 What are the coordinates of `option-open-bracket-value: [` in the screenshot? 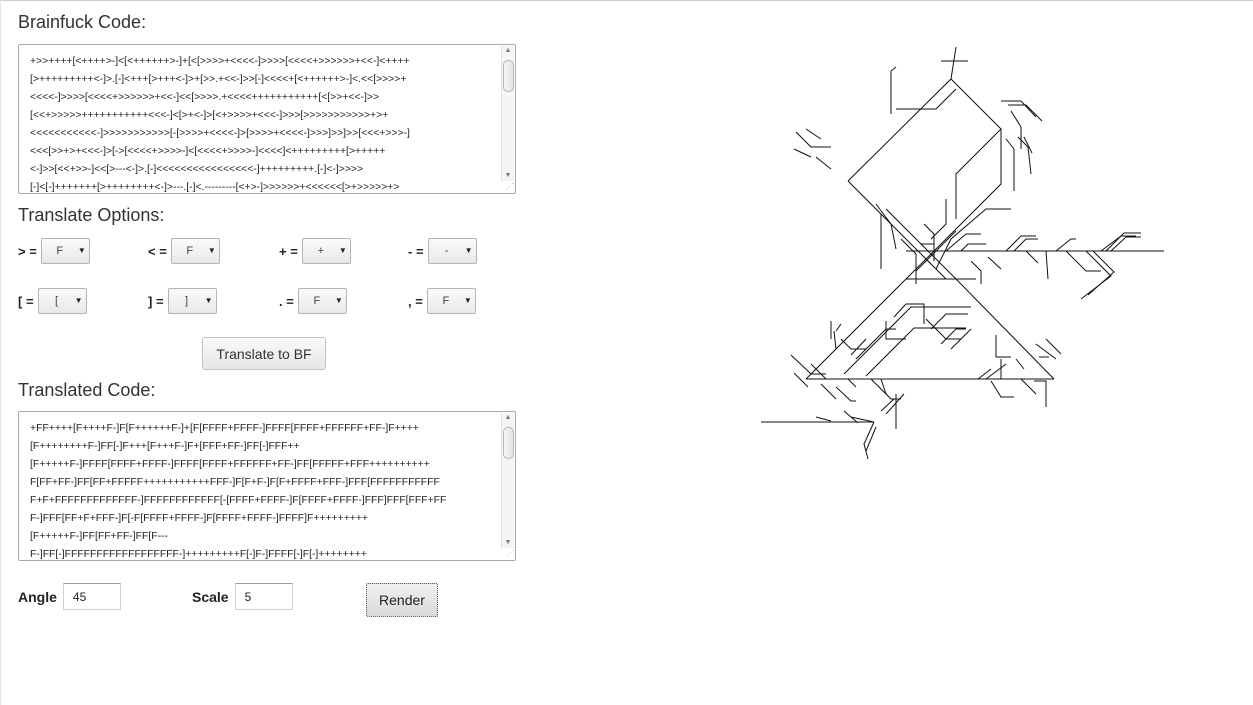 It's located at (57, 301).